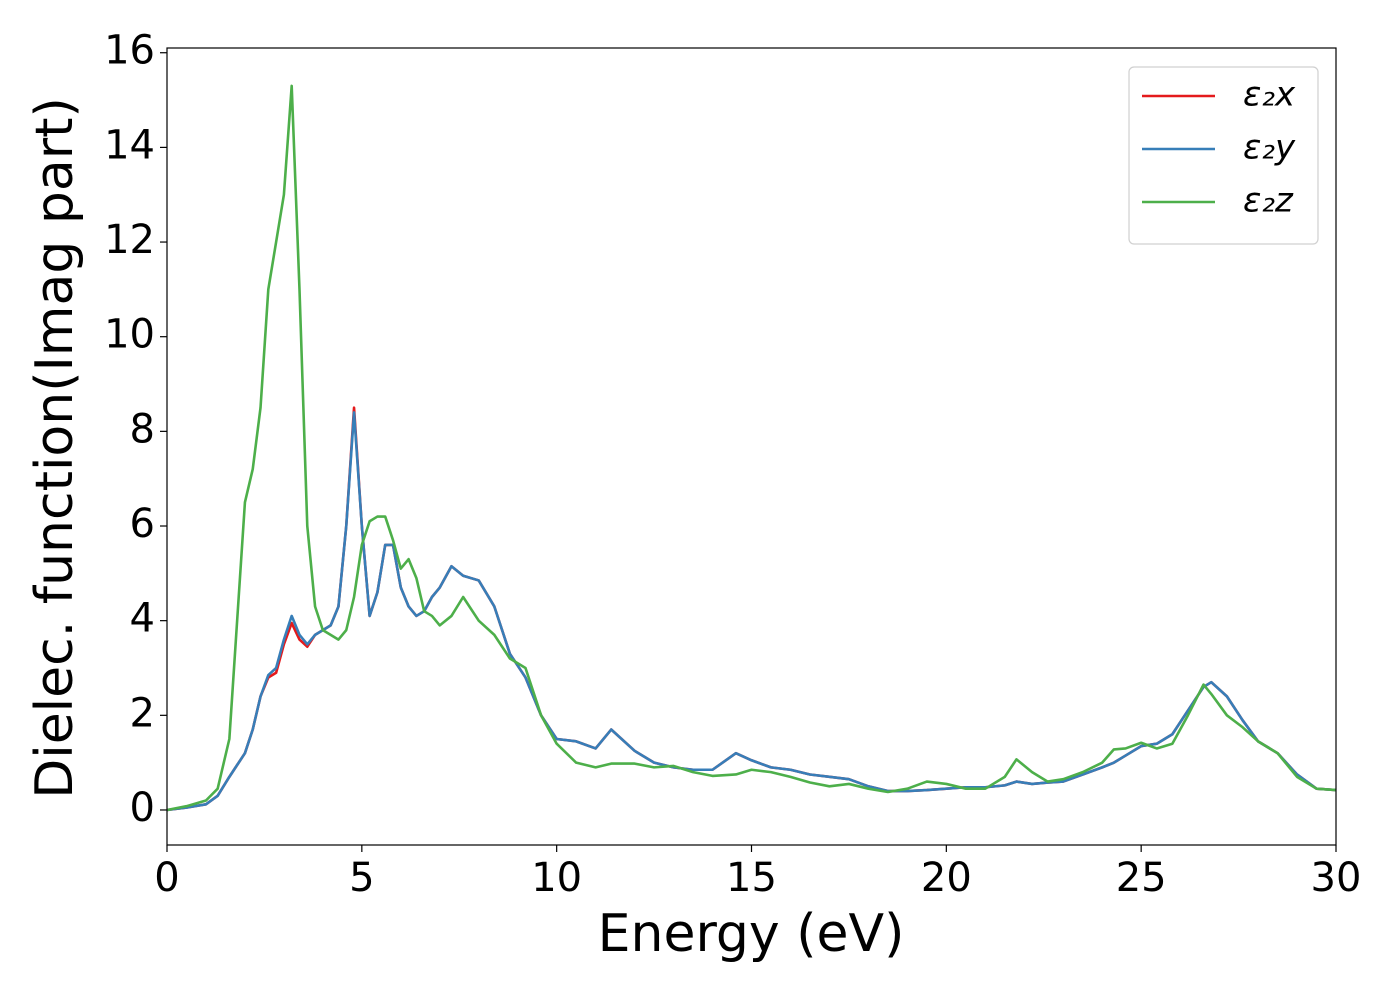 Image resolution: width=1400 pixels, height=1004 pixels. What do you see at coordinates (142, 619) in the screenshot?
I see `y-tick-label: 4` at bounding box center [142, 619].